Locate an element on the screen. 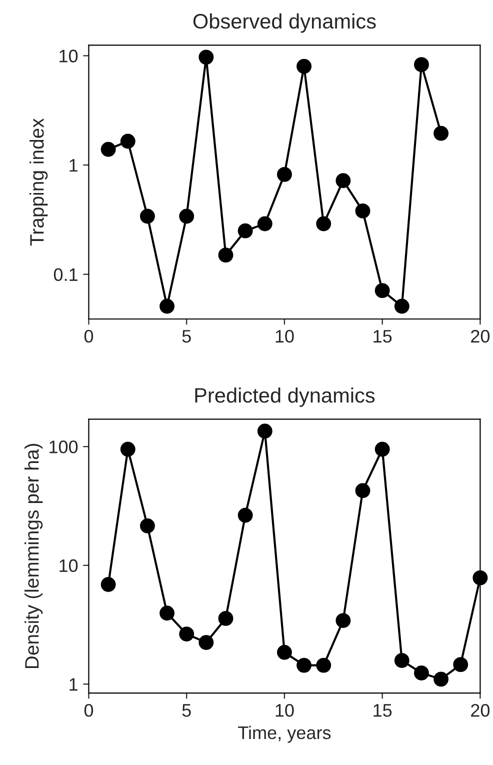 This screenshot has height=765, width=493. y-tick-label: 100 is located at coordinates (64, 447).